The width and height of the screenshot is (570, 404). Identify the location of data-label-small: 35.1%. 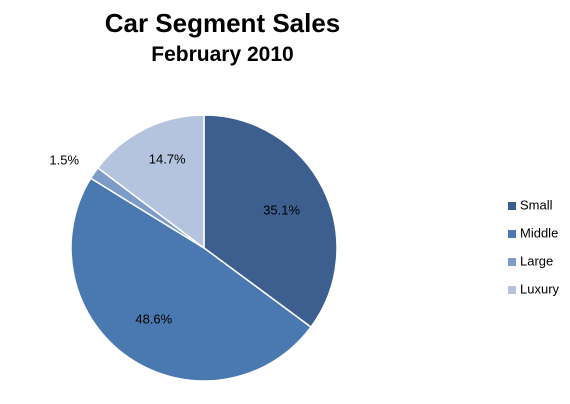
(281, 209).